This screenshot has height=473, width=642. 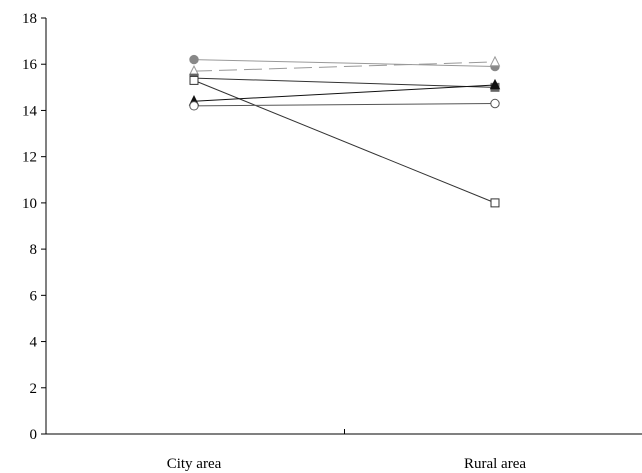 What do you see at coordinates (194, 464) in the screenshot?
I see `x-category-label: City area` at bounding box center [194, 464].